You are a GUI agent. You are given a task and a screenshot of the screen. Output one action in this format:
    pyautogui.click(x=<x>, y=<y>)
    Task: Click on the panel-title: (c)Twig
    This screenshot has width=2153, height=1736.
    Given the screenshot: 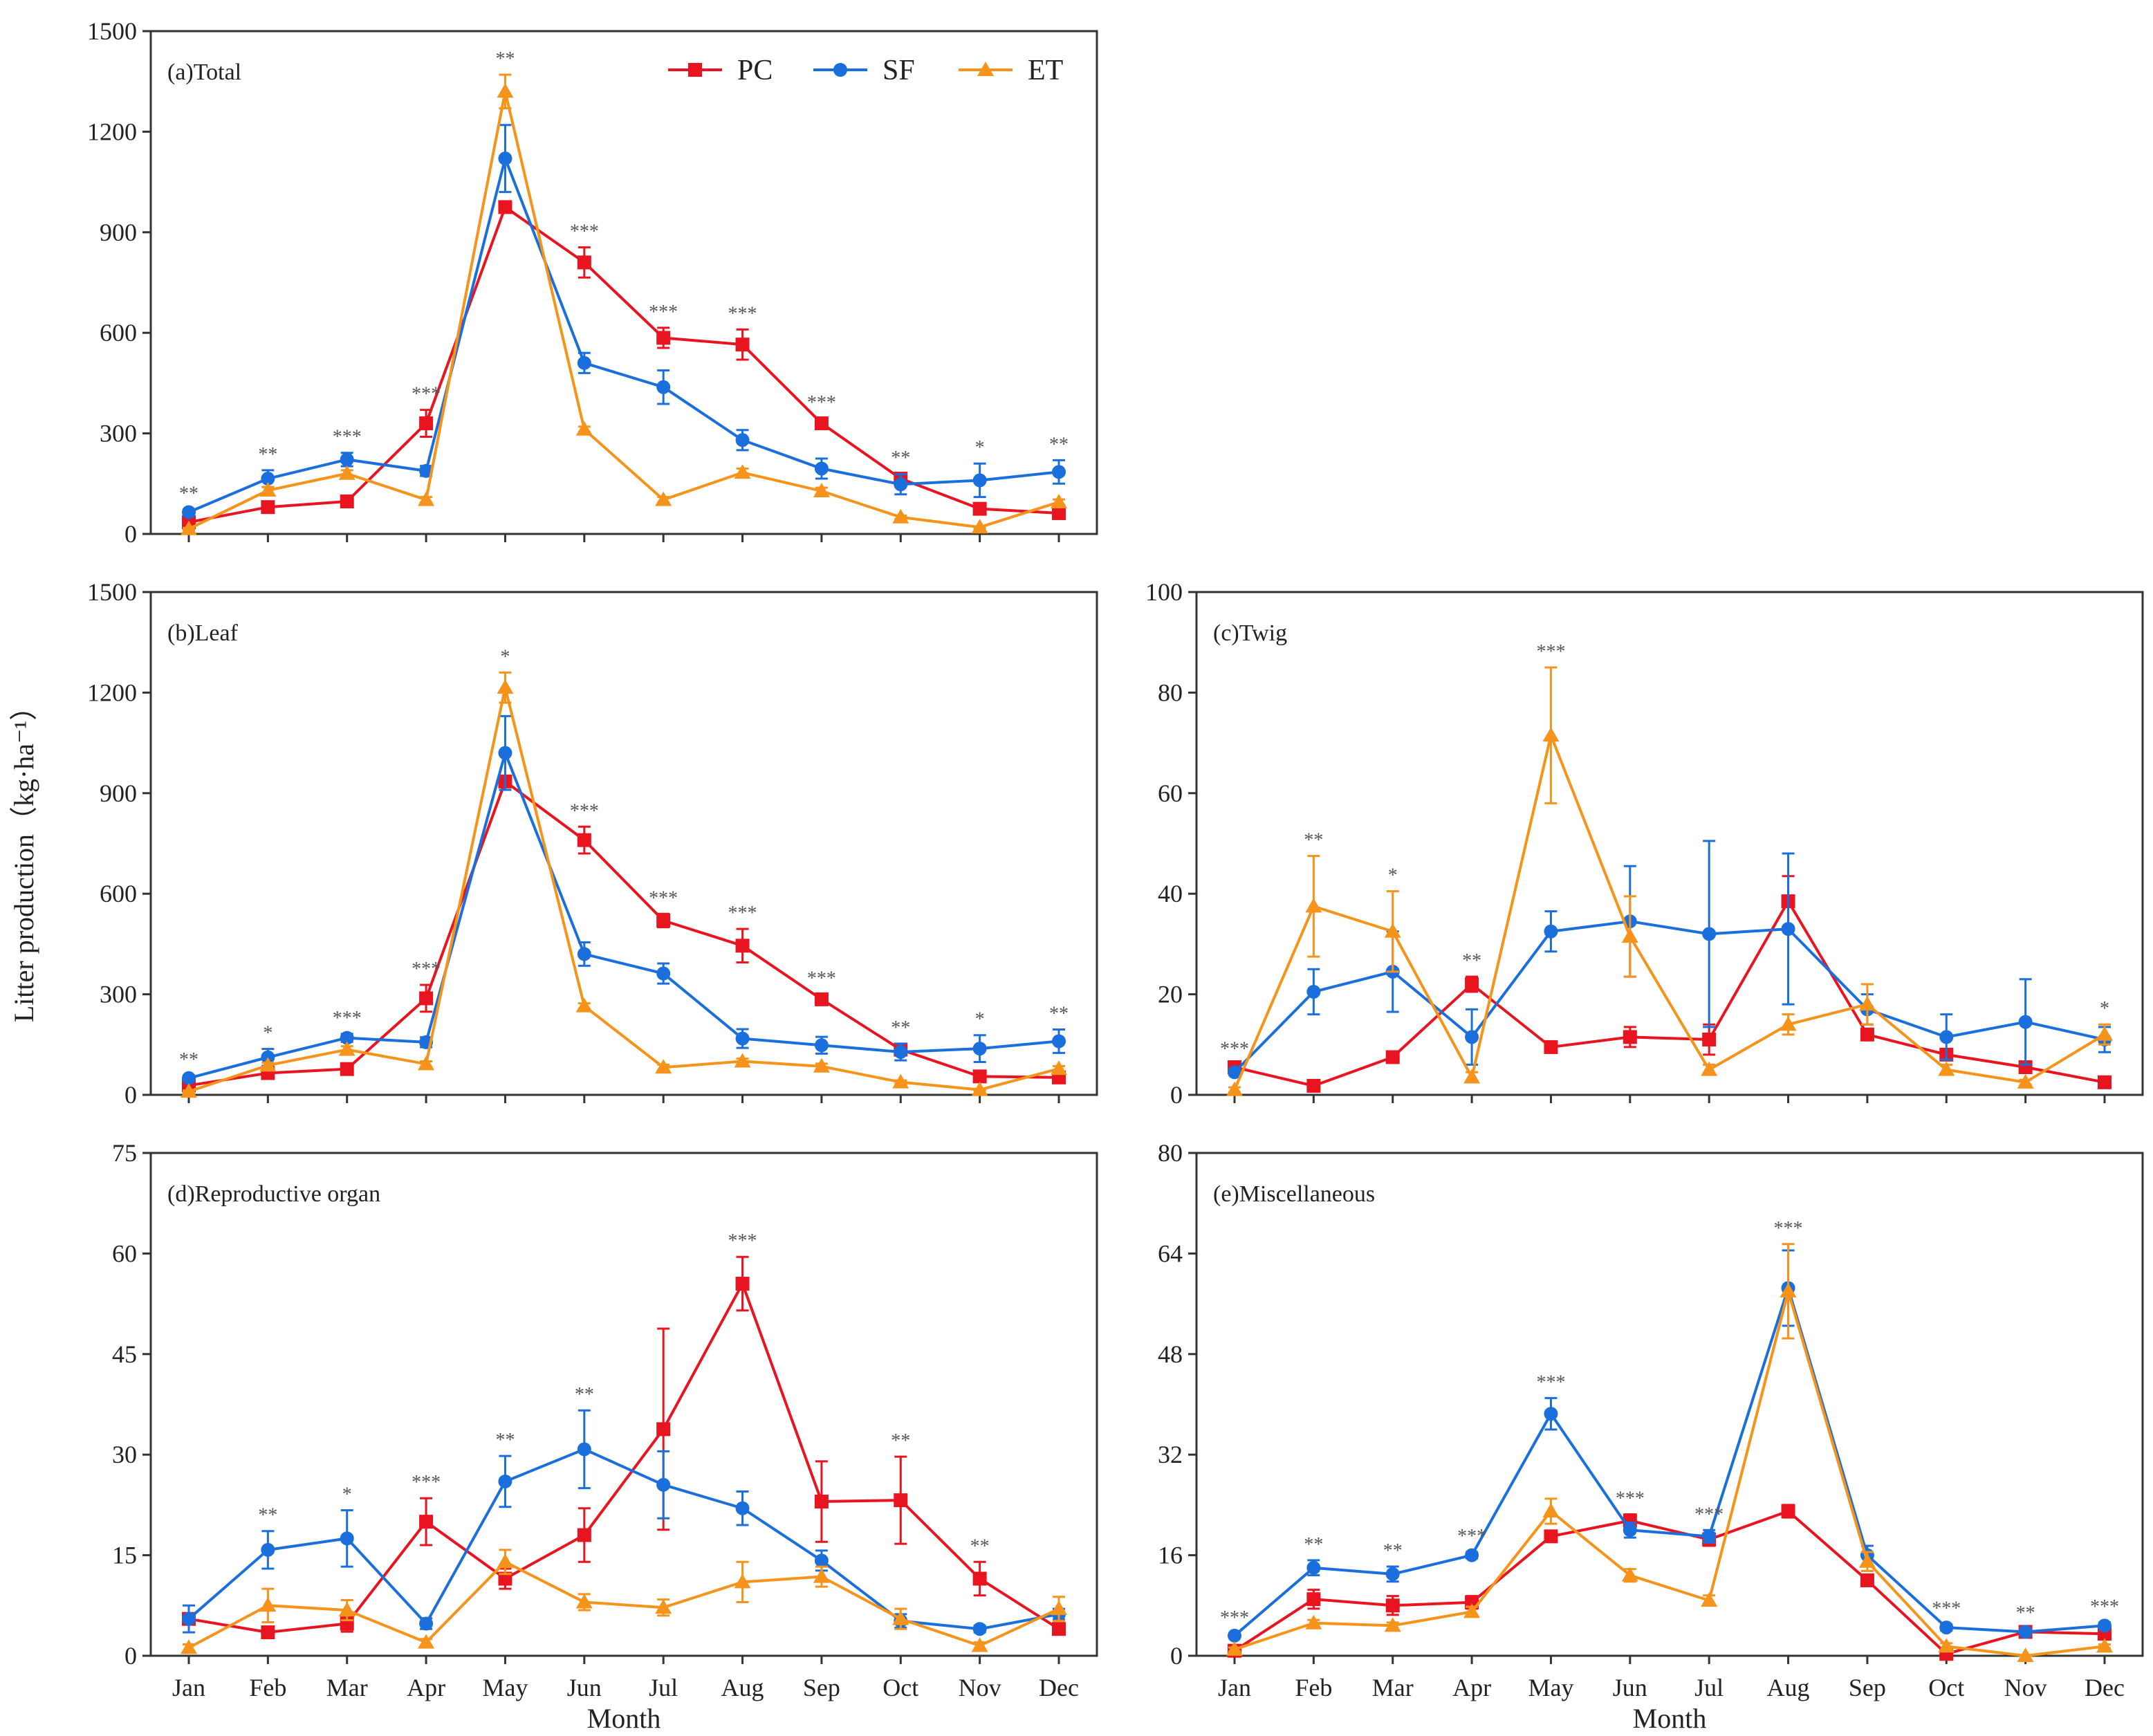 What is the action you would take?
    pyautogui.click(x=1250, y=633)
    